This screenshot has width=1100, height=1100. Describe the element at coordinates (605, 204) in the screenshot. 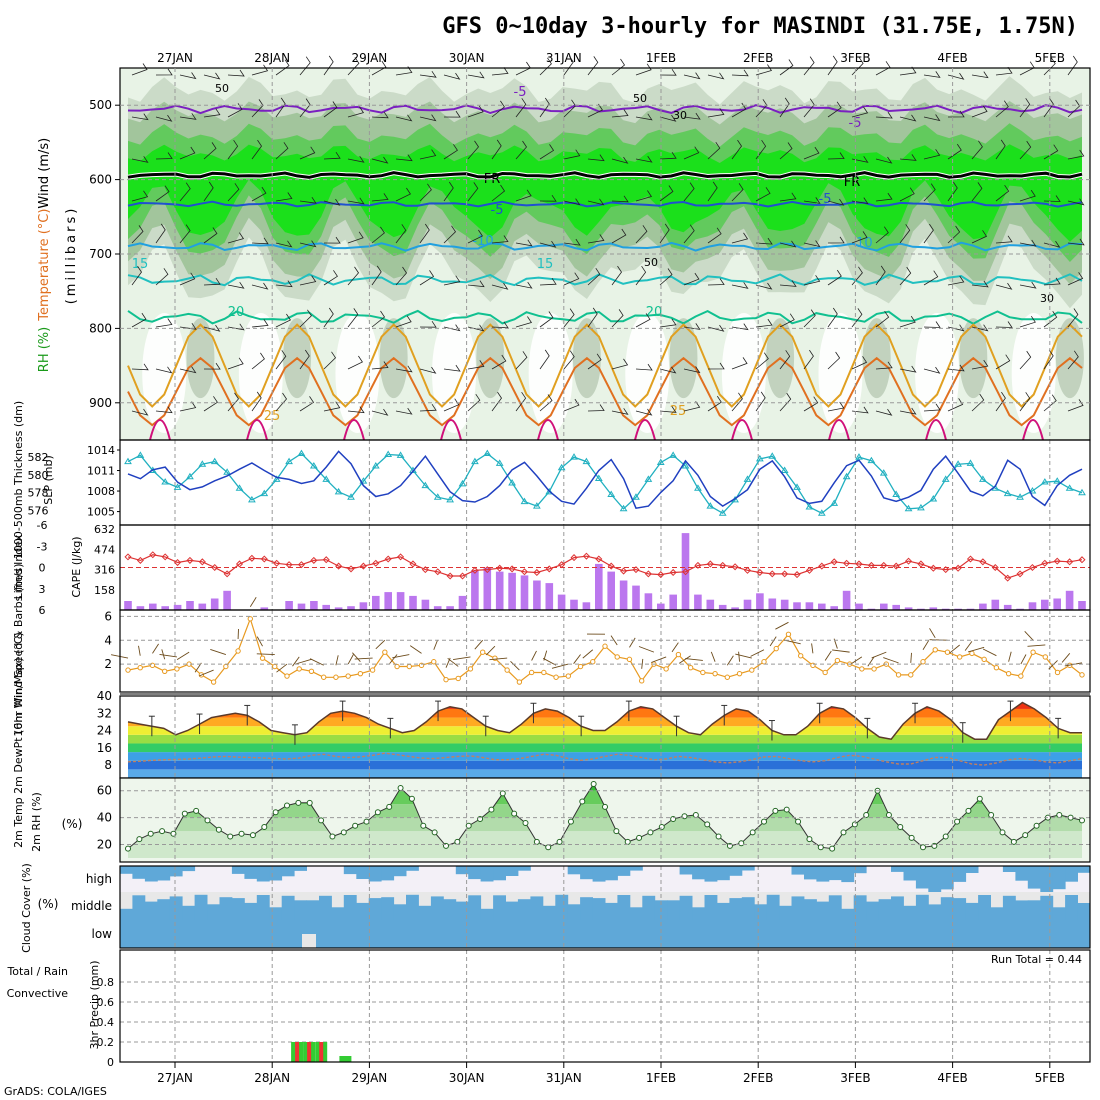

I see `isotherm-minus5` at that location.